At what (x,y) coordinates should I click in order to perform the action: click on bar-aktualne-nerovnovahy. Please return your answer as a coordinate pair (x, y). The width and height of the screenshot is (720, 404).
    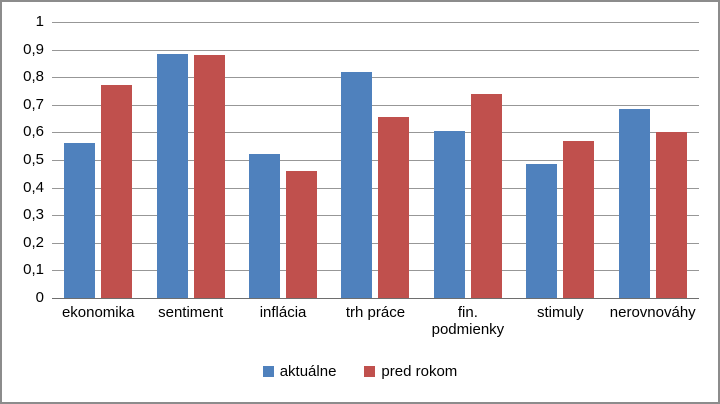
    Looking at the image, I should click on (634, 203).